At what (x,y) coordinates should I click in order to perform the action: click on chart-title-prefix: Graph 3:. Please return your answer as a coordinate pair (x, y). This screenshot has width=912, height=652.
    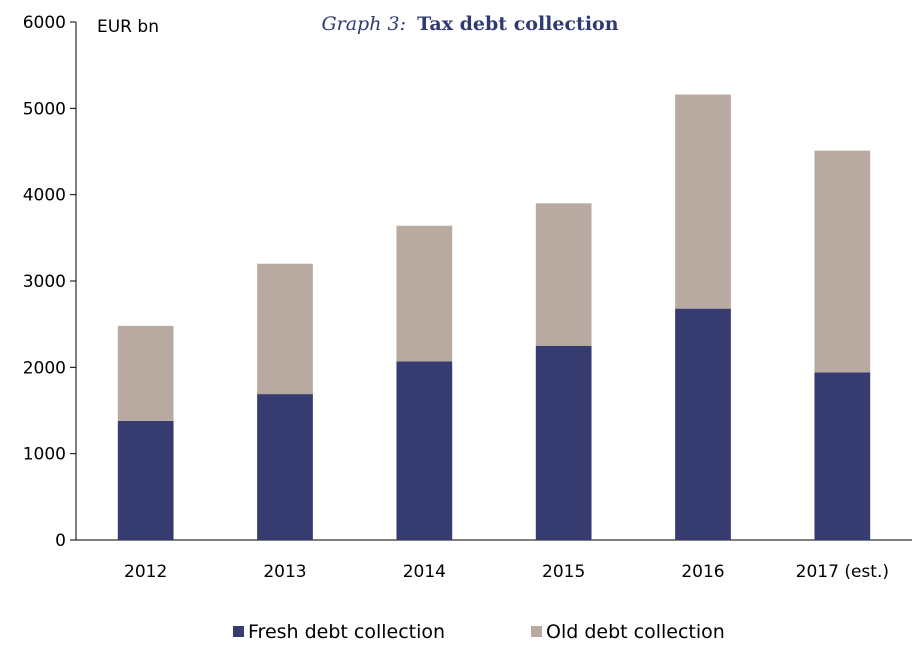
    Looking at the image, I should click on (363, 24).